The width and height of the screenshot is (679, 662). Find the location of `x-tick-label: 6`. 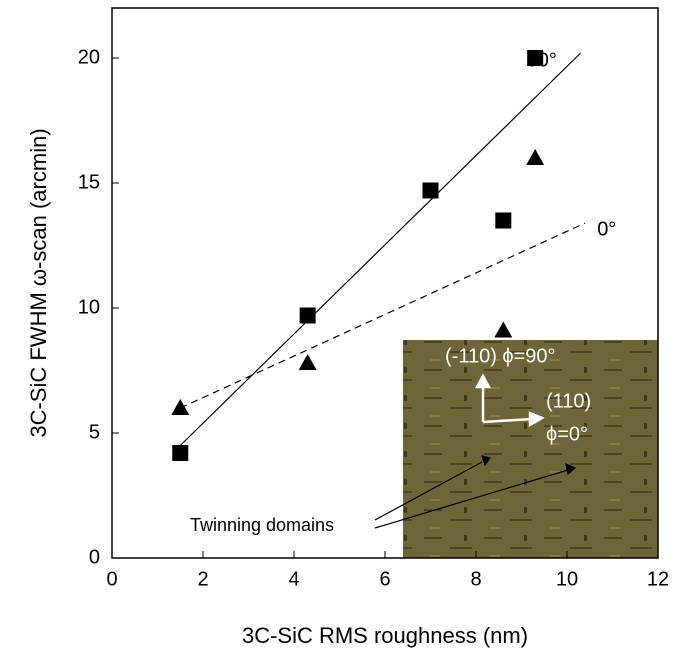

x-tick-label: 6 is located at coordinates (384, 579).